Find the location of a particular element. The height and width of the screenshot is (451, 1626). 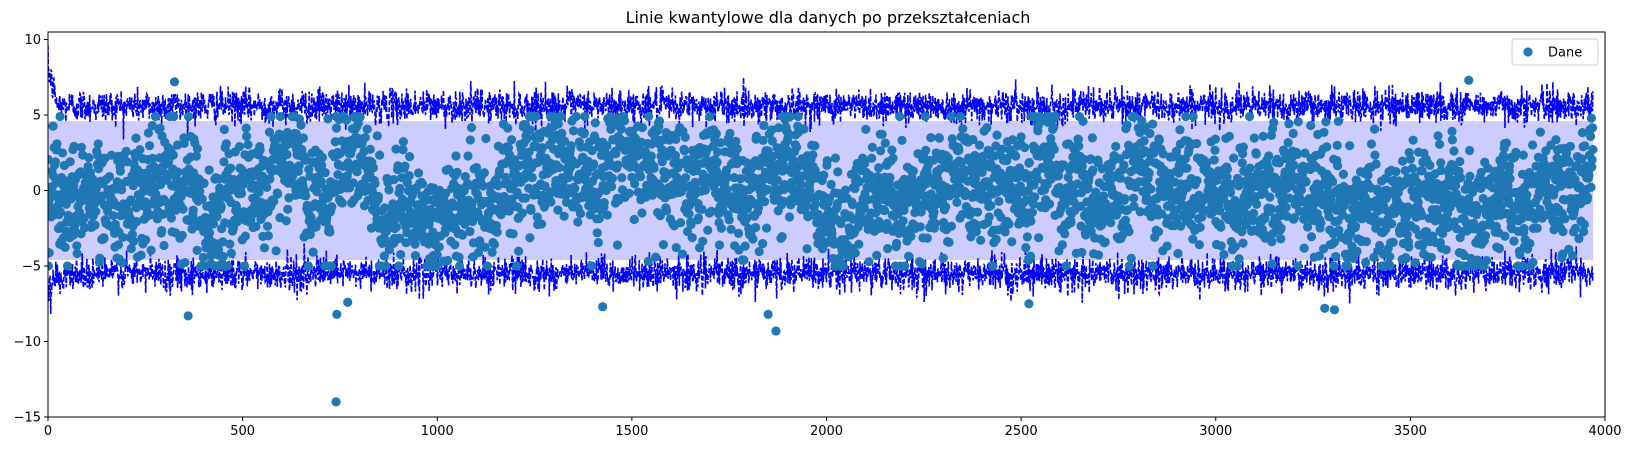

y-tick-label: −5 is located at coordinates (31, 267).